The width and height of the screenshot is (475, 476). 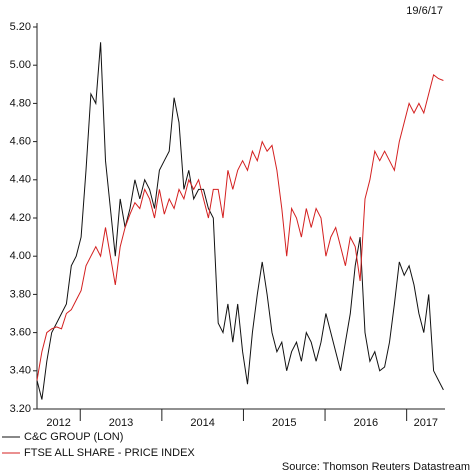 I want to click on x-tick-label: 2016, so click(x=366, y=423).